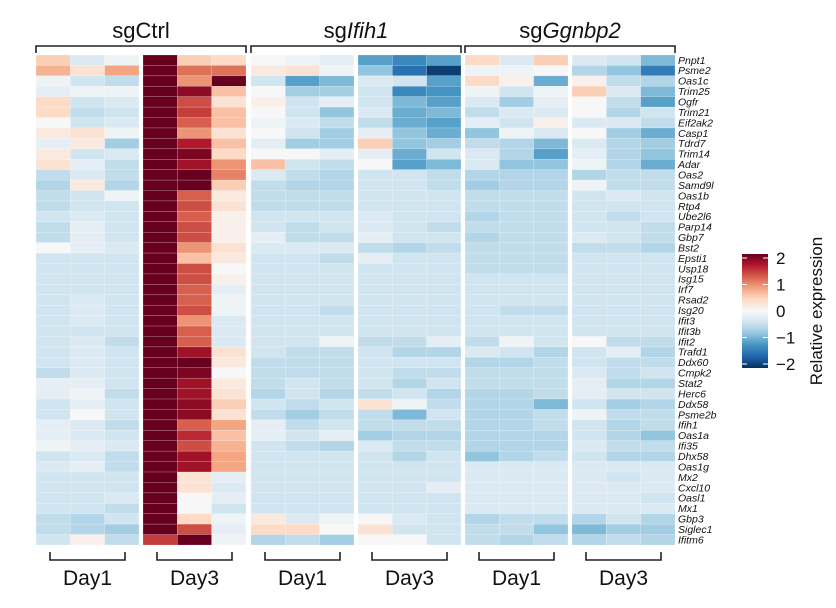  I want to click on group-name: Ggnbp2, so click(581, 30).